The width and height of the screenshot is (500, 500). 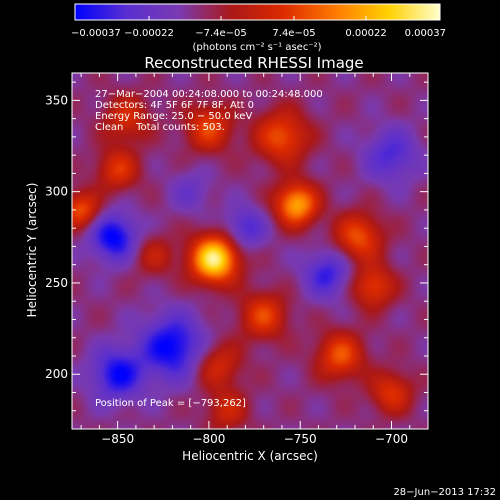 What do you see at coordinates (293, 33) in the screenshot?
I see `colorbar-tick-label: 7.4e−05` at bounding box center [293, 33].